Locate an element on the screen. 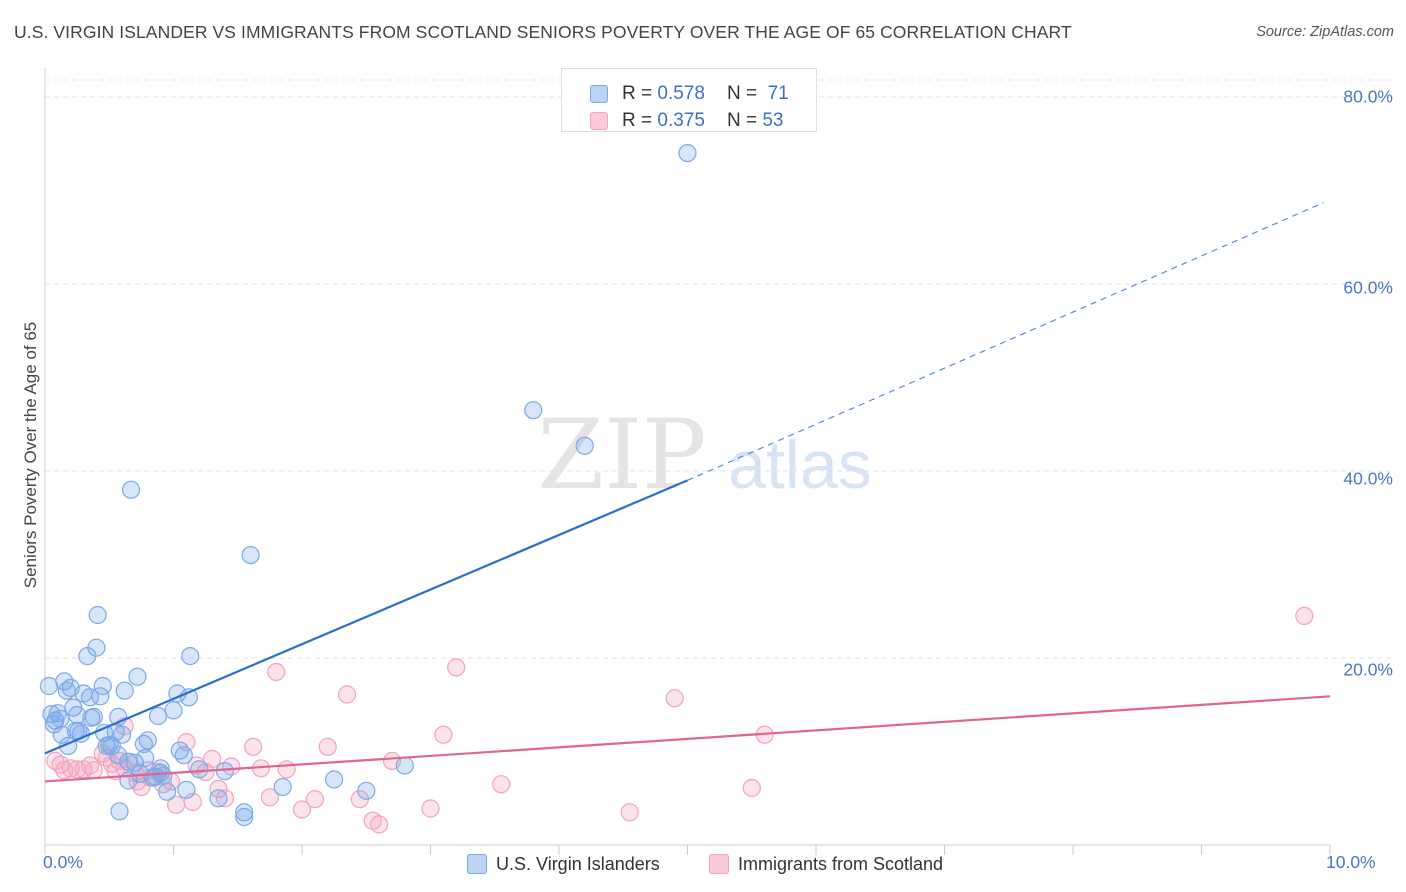  legend-item-virgin-islanders: U.S. Virgin Islanders is located at coordinates (563, 864).